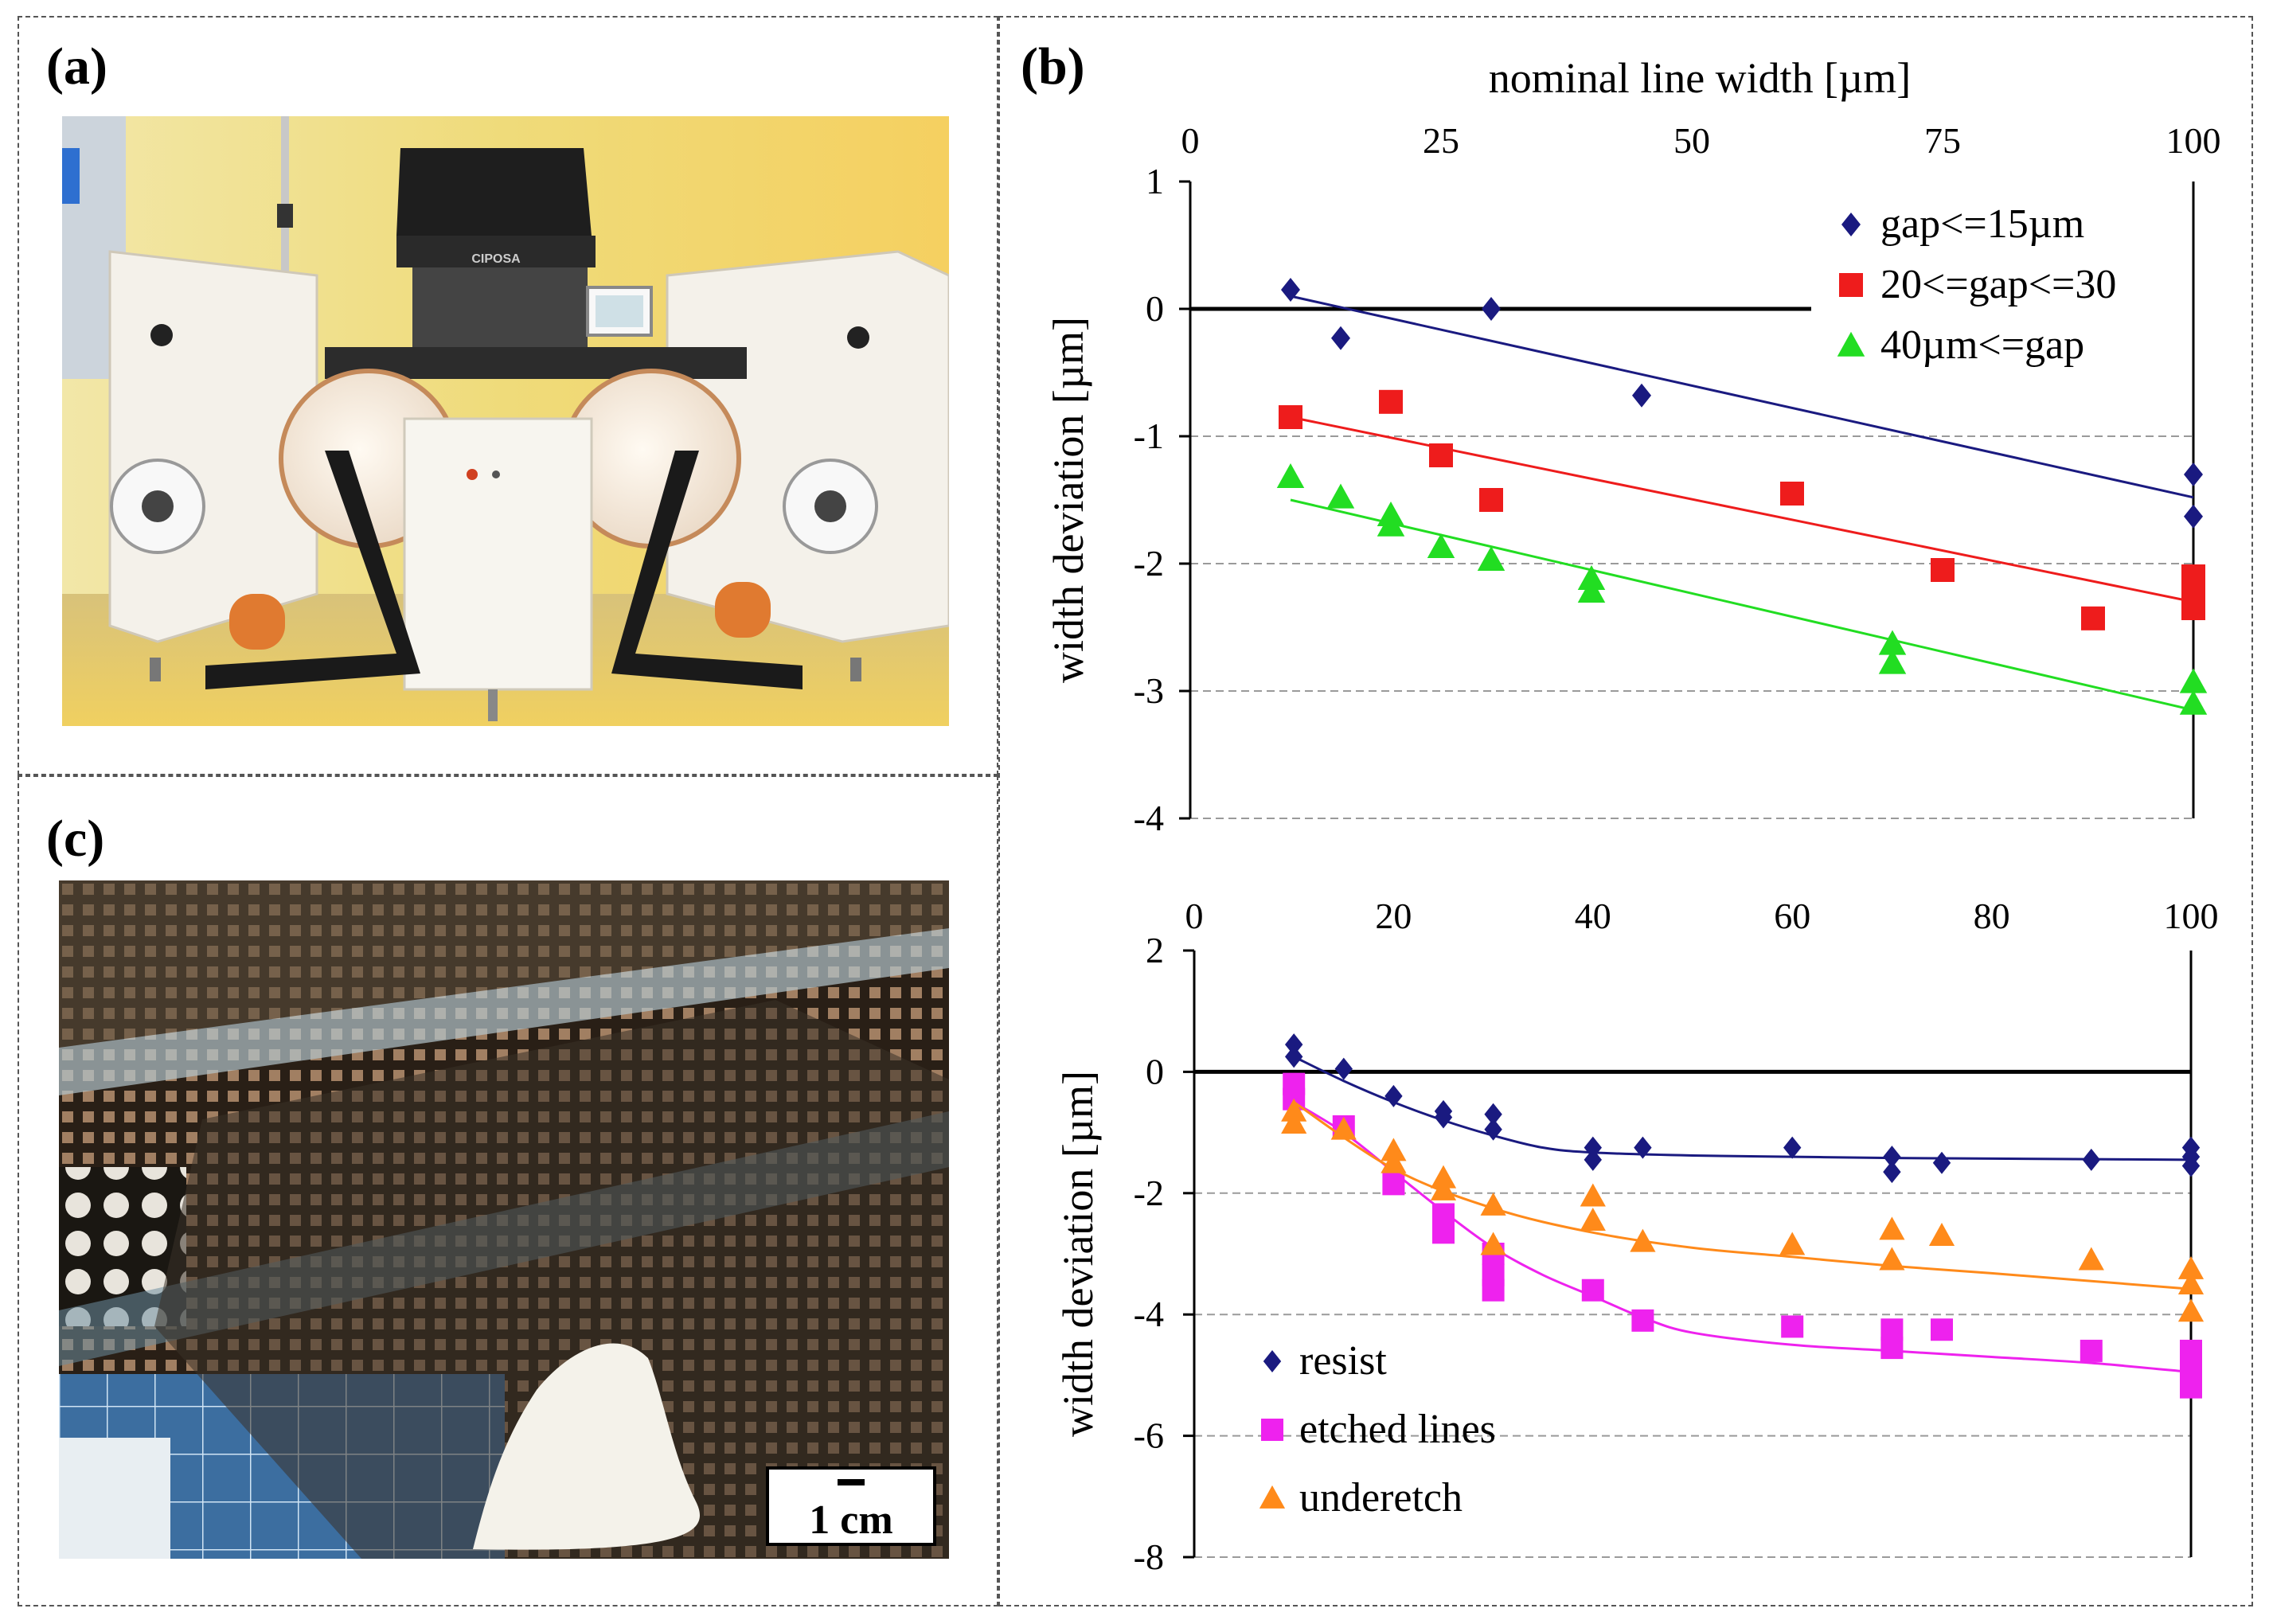 The image size is (2269, 1624). I want to click on legend-label: gap<=15µm, so click(1982, 224).